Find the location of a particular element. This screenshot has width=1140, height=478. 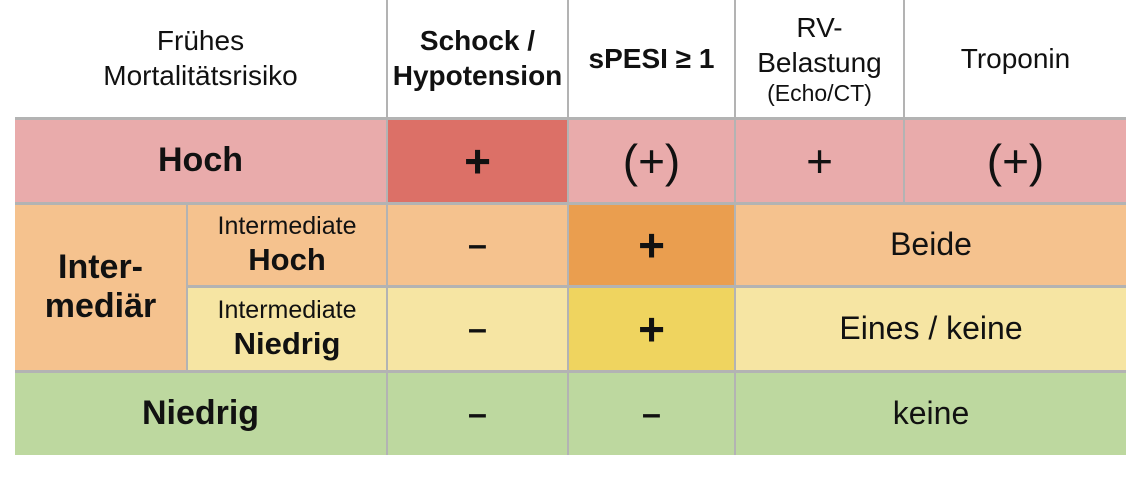

cell-intermediate-high-rv-troponin: Beide is located at coordinates (930, 243).